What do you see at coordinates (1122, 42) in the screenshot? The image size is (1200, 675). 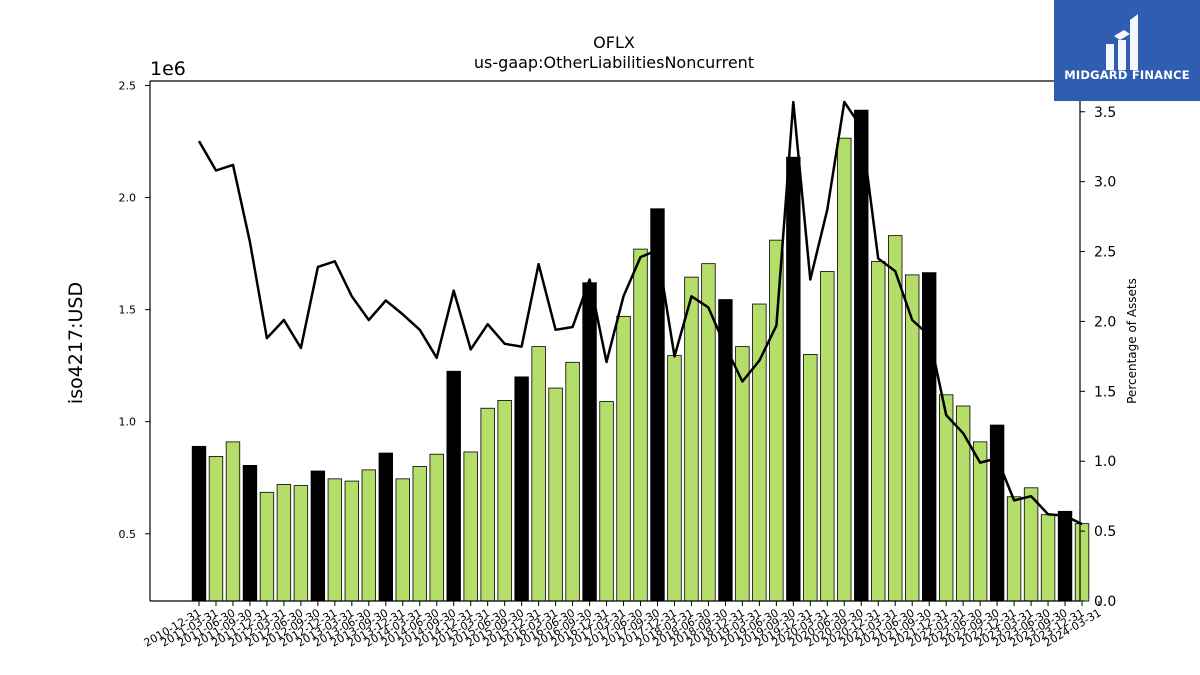 I see `logo-mark-icon` at bounding box center [1122, 42].